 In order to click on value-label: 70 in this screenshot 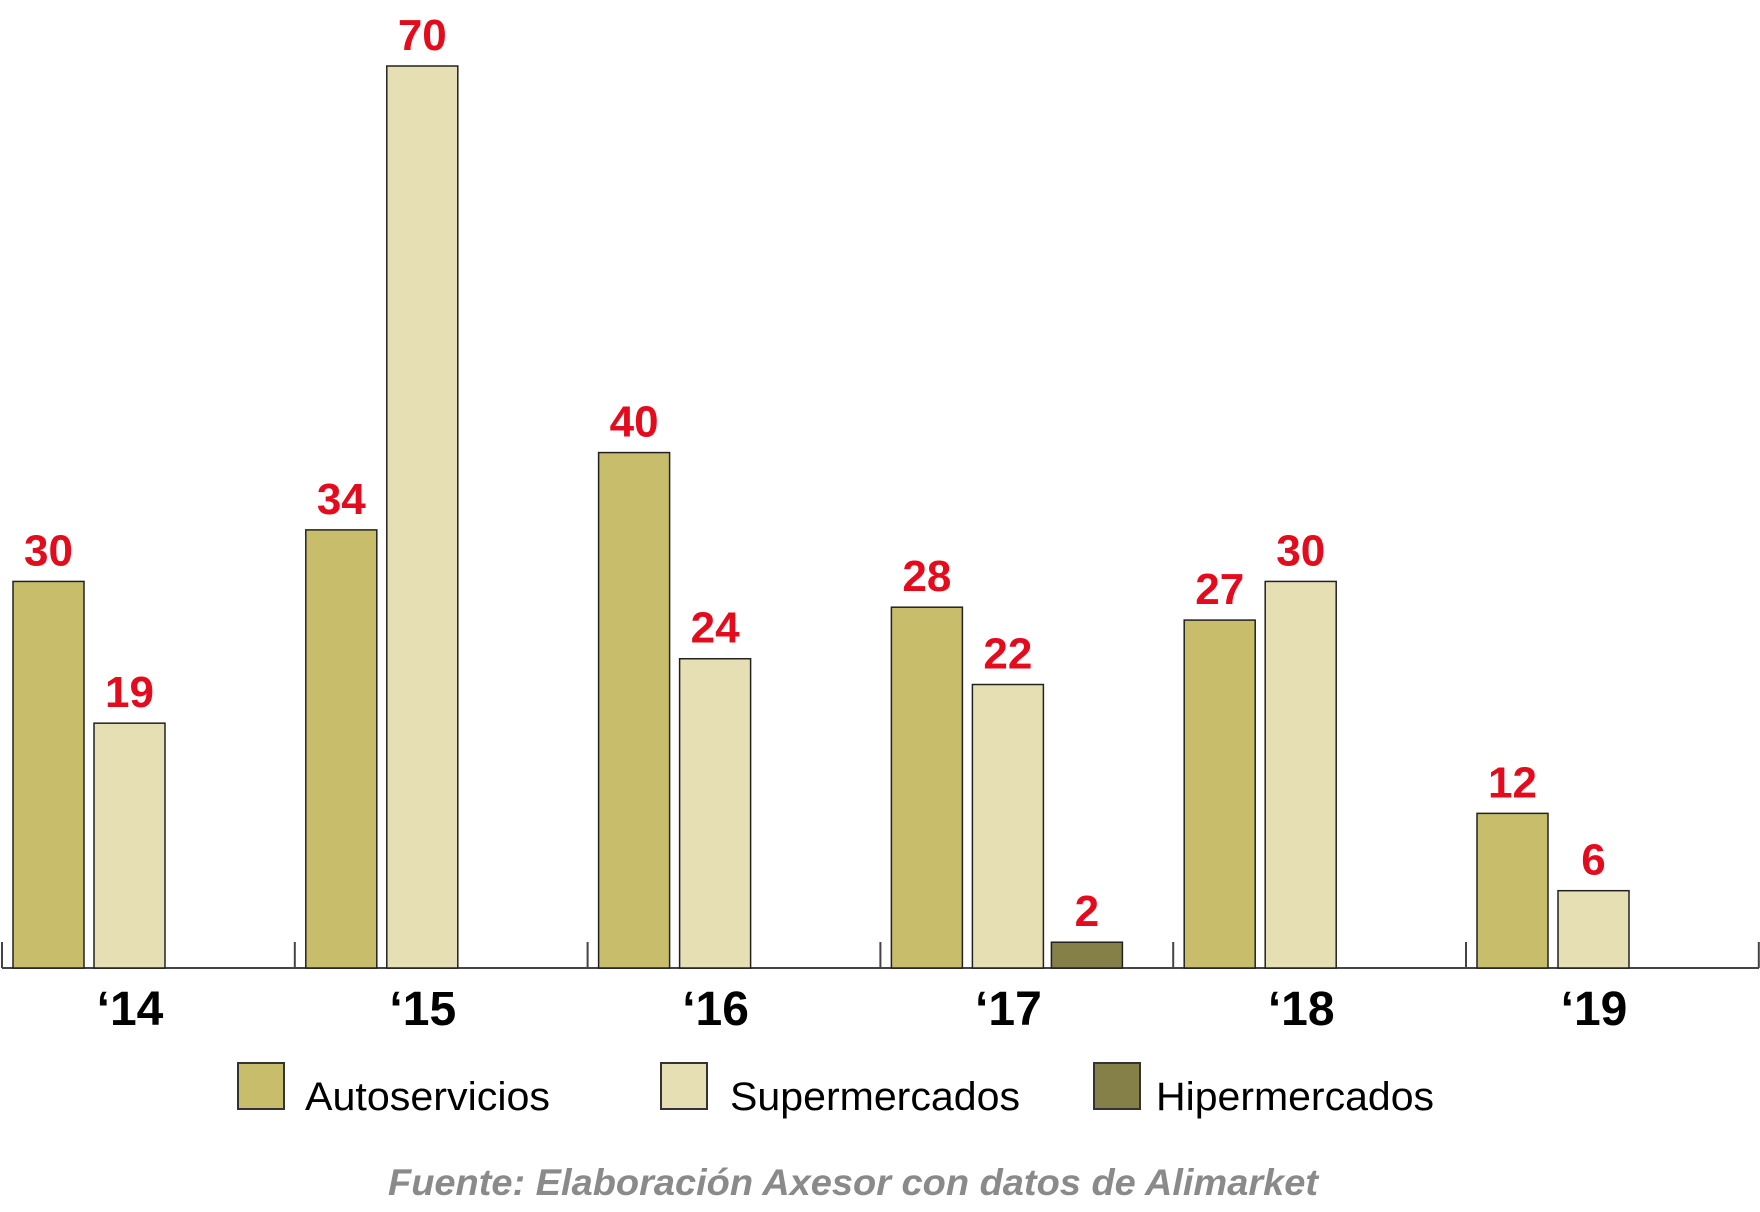, I will do `click(422, 35)`.